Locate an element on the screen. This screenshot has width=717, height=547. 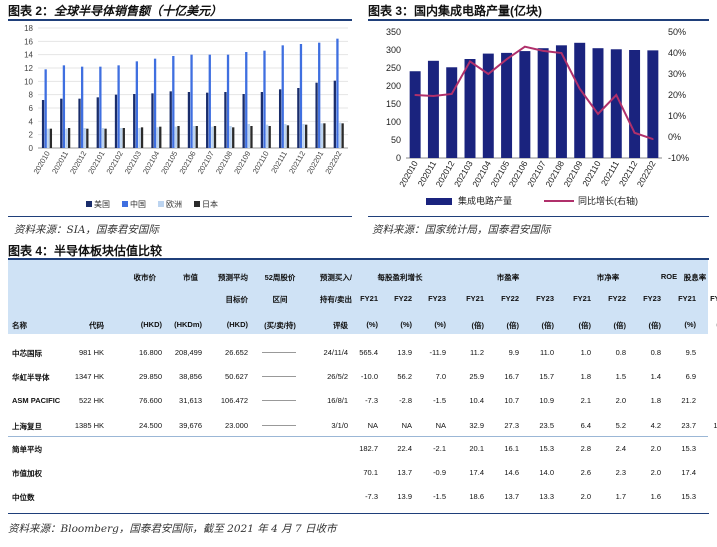
row-value: 0.8 is located at coordinates (655, 352).